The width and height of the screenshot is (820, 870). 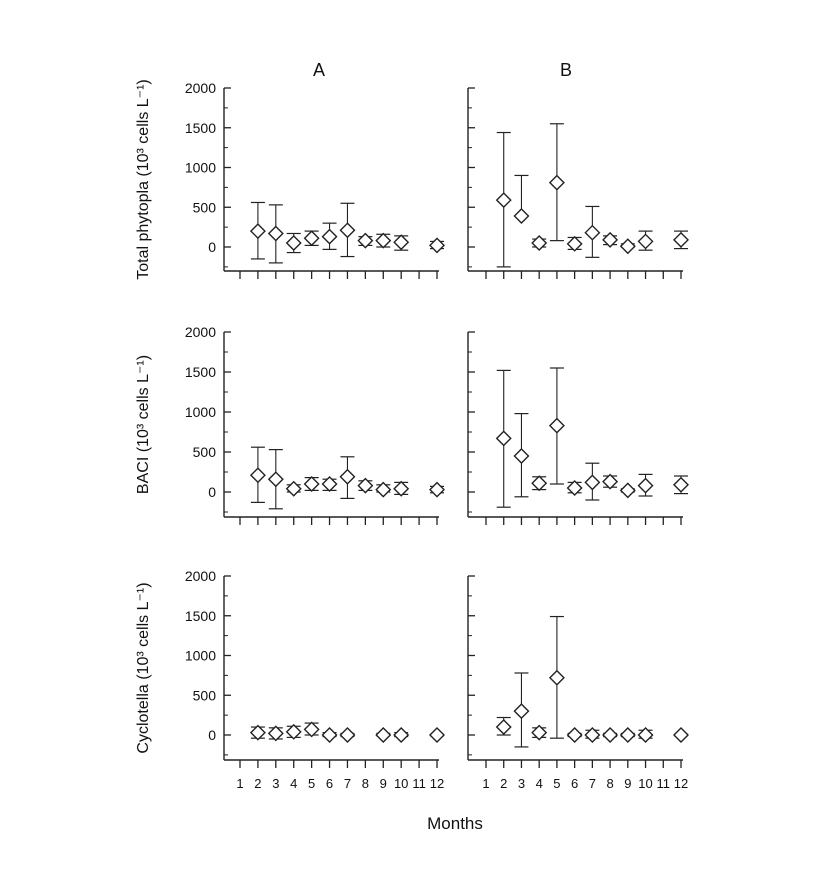 I want to click on row3-a-x-tick-label: 2, so click(x=257, y=783).